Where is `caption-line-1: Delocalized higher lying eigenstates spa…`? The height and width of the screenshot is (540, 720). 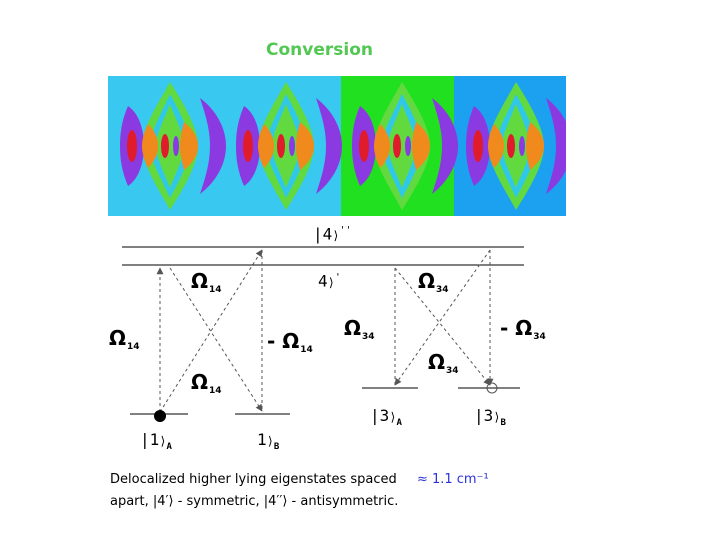
caption-line-1: Delocalized higher lying eigenstates spa… is located at coordinates (299, 479).